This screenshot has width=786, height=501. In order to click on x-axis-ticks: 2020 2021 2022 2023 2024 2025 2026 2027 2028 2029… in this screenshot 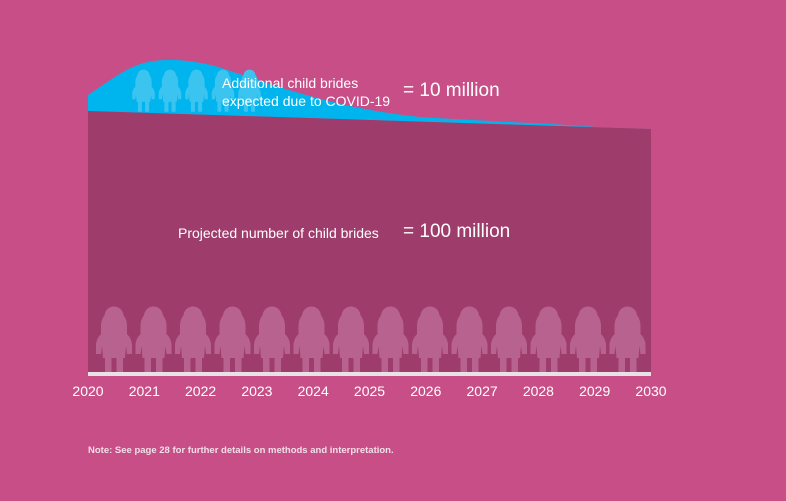, I will do `click(369, 391)`.